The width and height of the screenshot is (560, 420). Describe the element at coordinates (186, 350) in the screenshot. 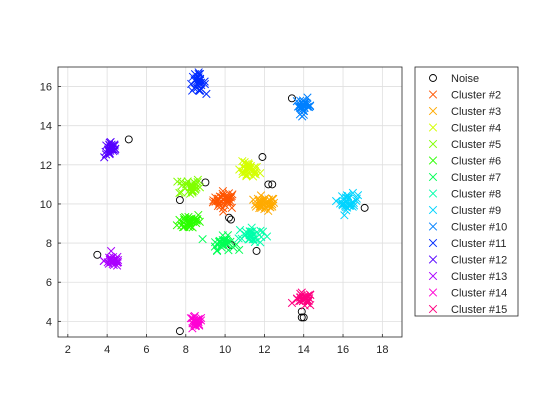

I see `x-tick-label: 8` at that location.